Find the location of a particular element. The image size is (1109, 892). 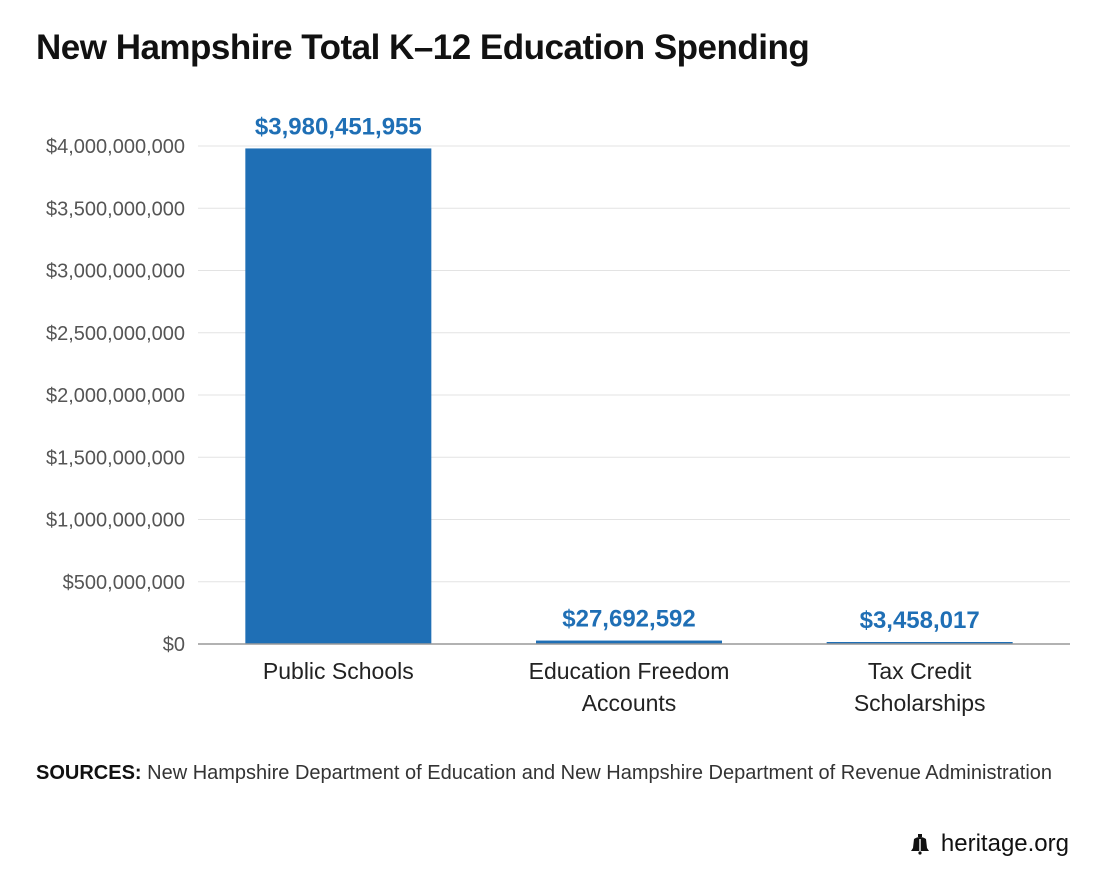

category-label: Public Schools is located at coordinates (338, 671).